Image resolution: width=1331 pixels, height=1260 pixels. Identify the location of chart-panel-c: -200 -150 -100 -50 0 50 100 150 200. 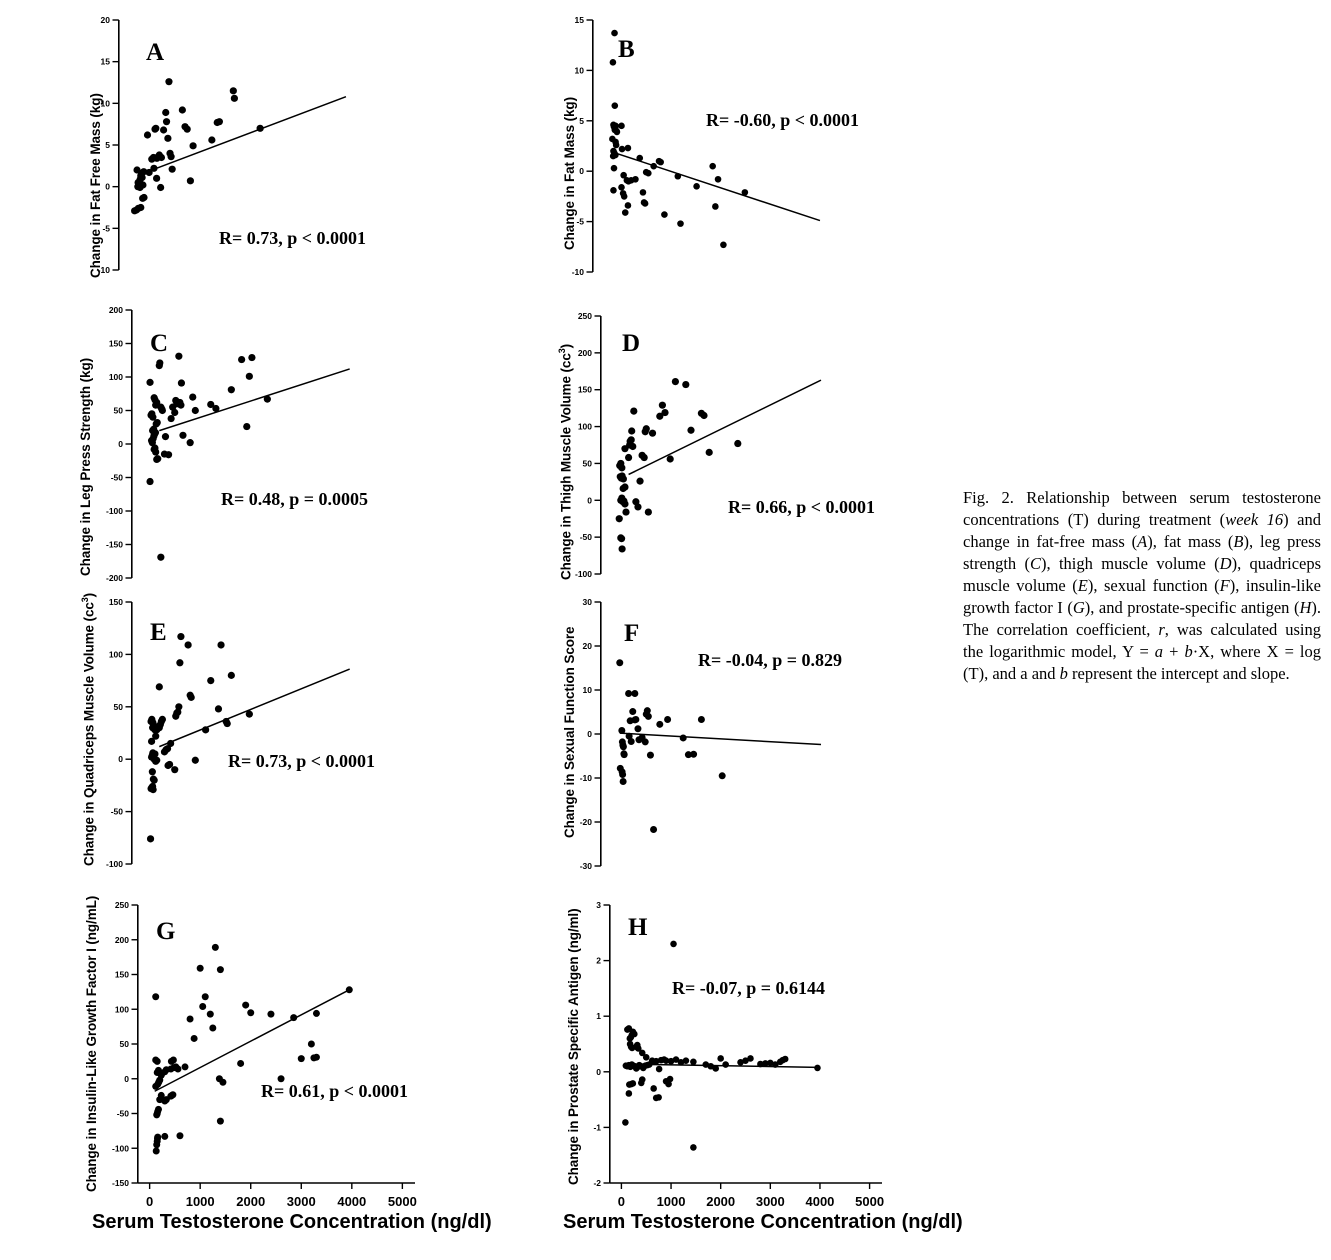
(267, 447).